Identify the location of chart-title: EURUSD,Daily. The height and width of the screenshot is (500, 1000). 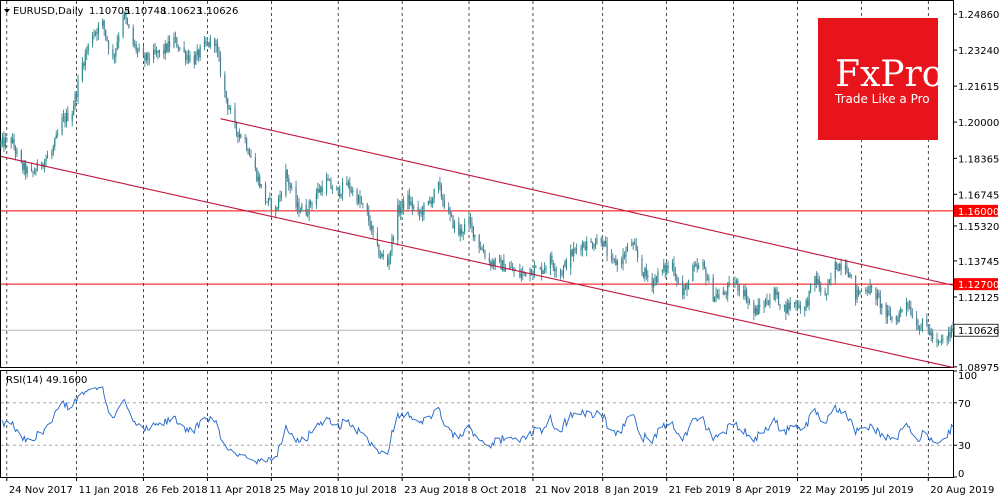
(48, 11).